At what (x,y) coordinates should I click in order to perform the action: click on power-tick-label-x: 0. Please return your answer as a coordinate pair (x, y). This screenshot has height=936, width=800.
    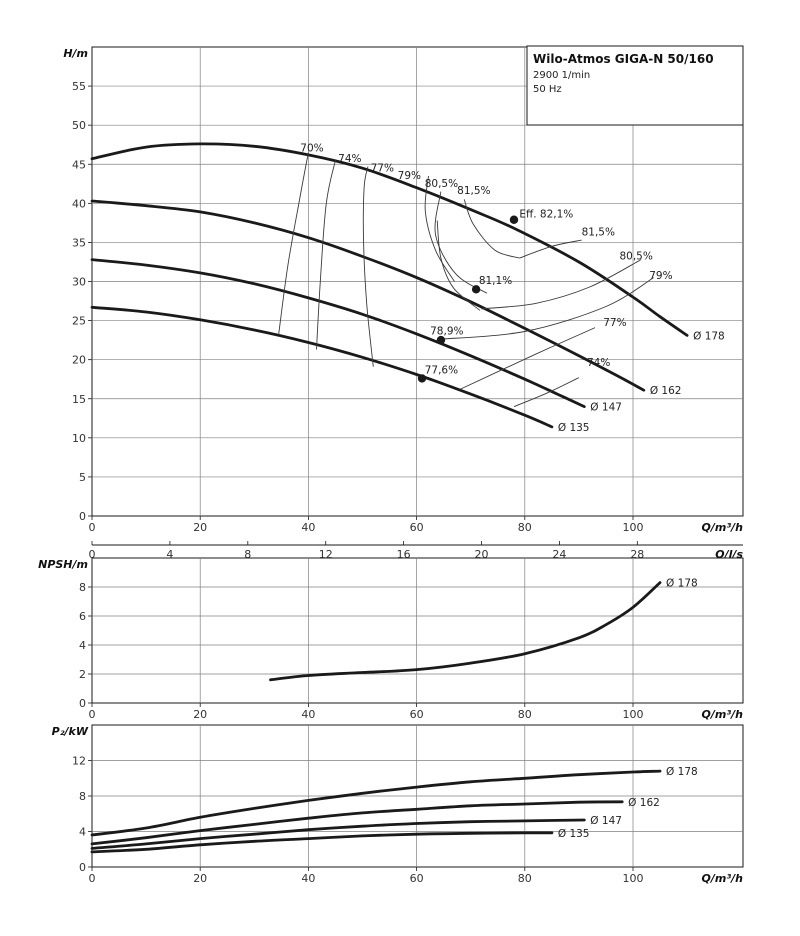
    Looking at the image, I should click on (92, 878).